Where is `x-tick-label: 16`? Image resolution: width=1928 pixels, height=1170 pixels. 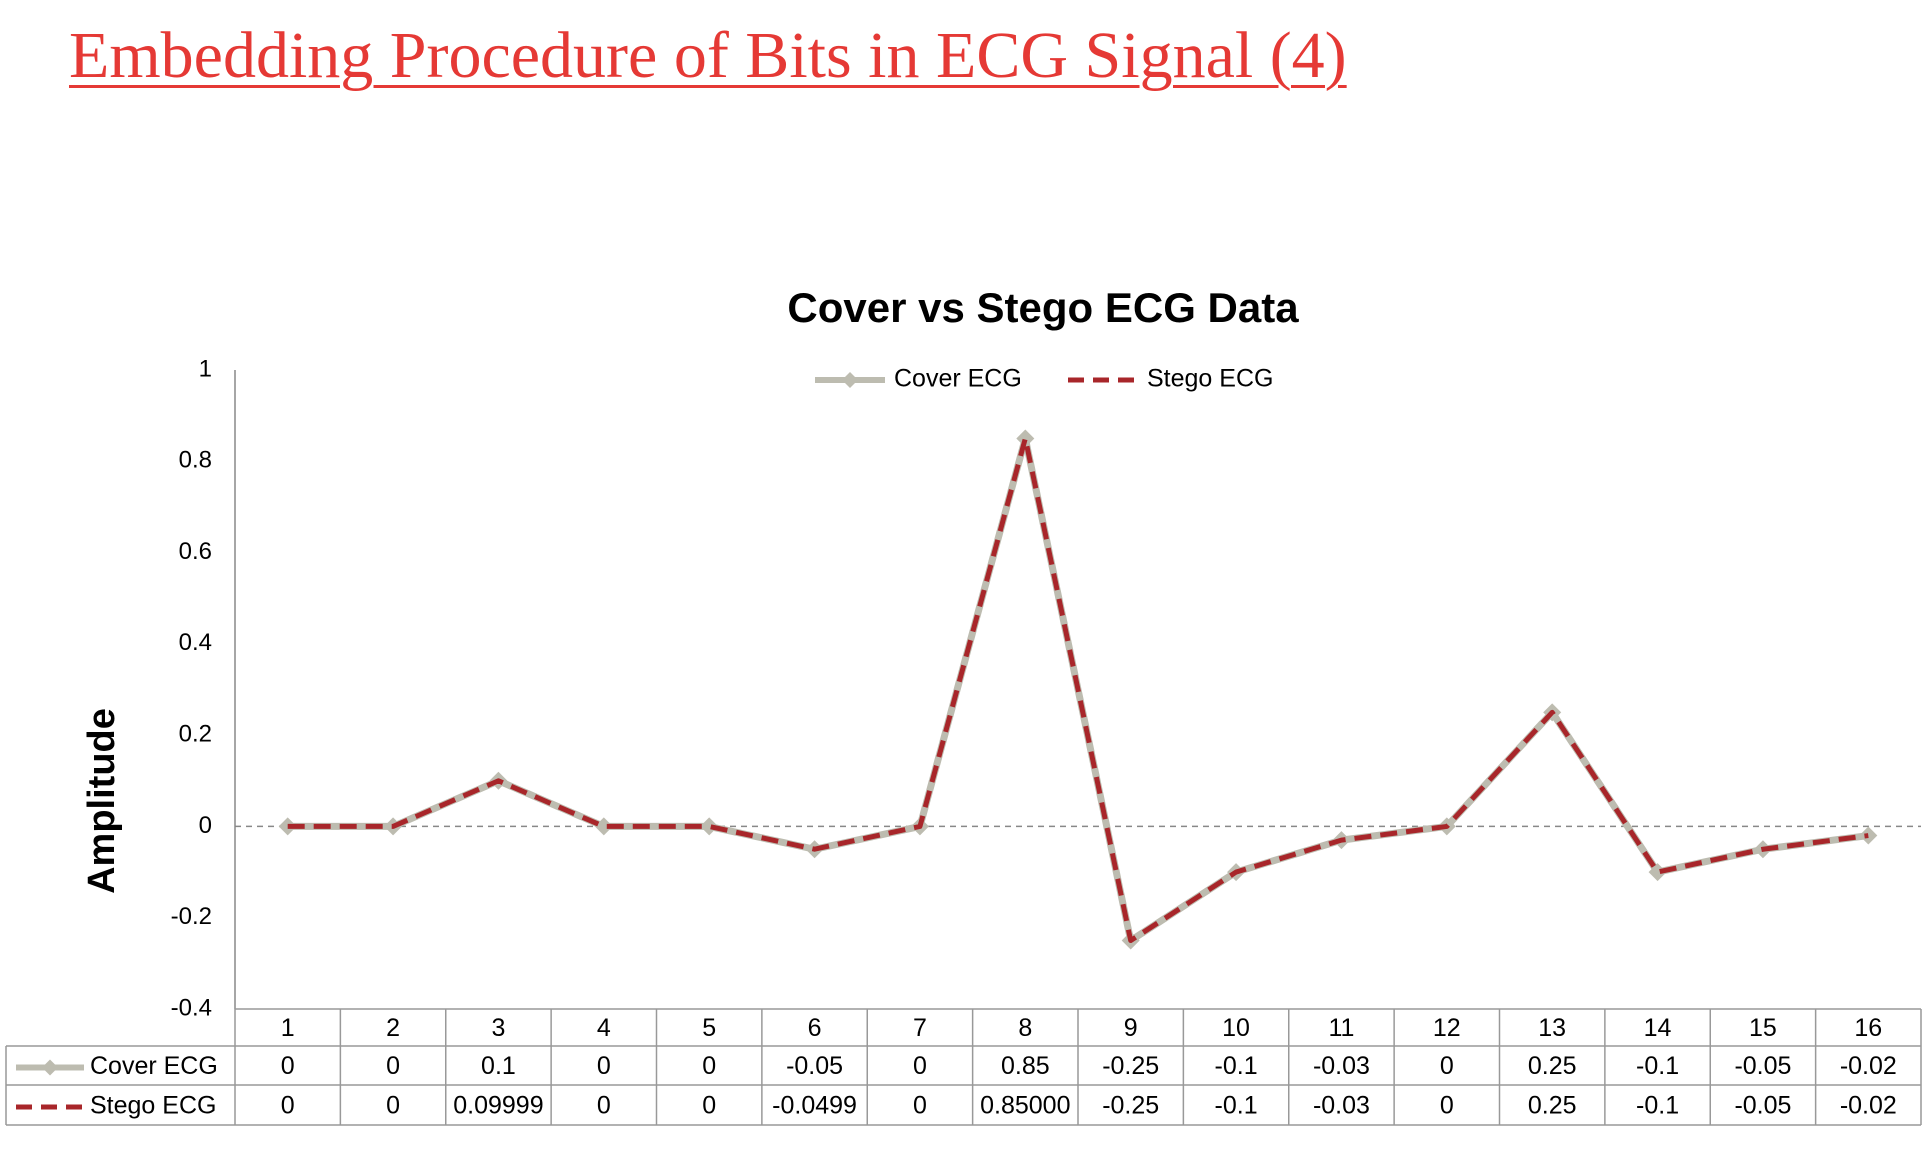 x-tick-label: 16 is located at coordinates (1868, 1028).